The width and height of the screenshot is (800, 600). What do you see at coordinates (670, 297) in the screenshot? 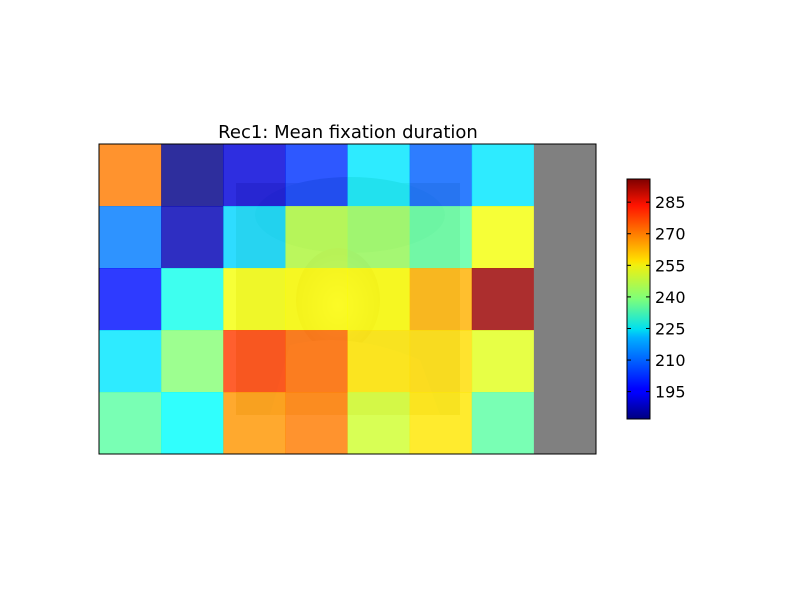
I see `colorbar-tick-label: 240` at bounding box center [670, 297].